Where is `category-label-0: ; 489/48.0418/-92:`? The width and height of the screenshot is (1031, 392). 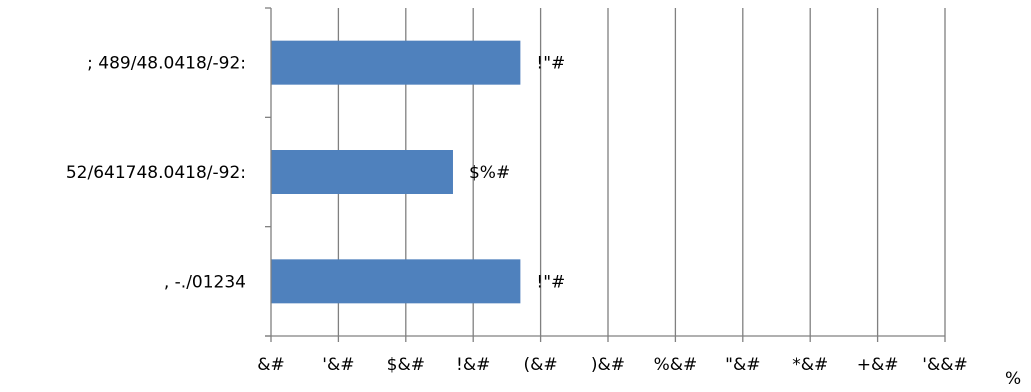 category-label-0: ; 489/48.0418/-92: is located at coordinates (166, 64).